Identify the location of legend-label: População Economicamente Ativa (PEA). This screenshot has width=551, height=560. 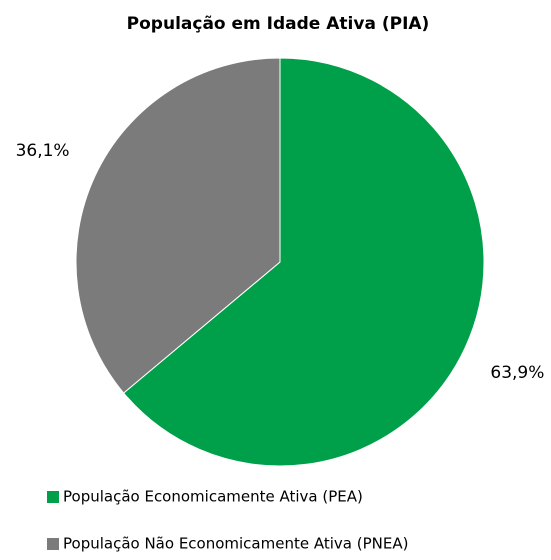
(213, 497).